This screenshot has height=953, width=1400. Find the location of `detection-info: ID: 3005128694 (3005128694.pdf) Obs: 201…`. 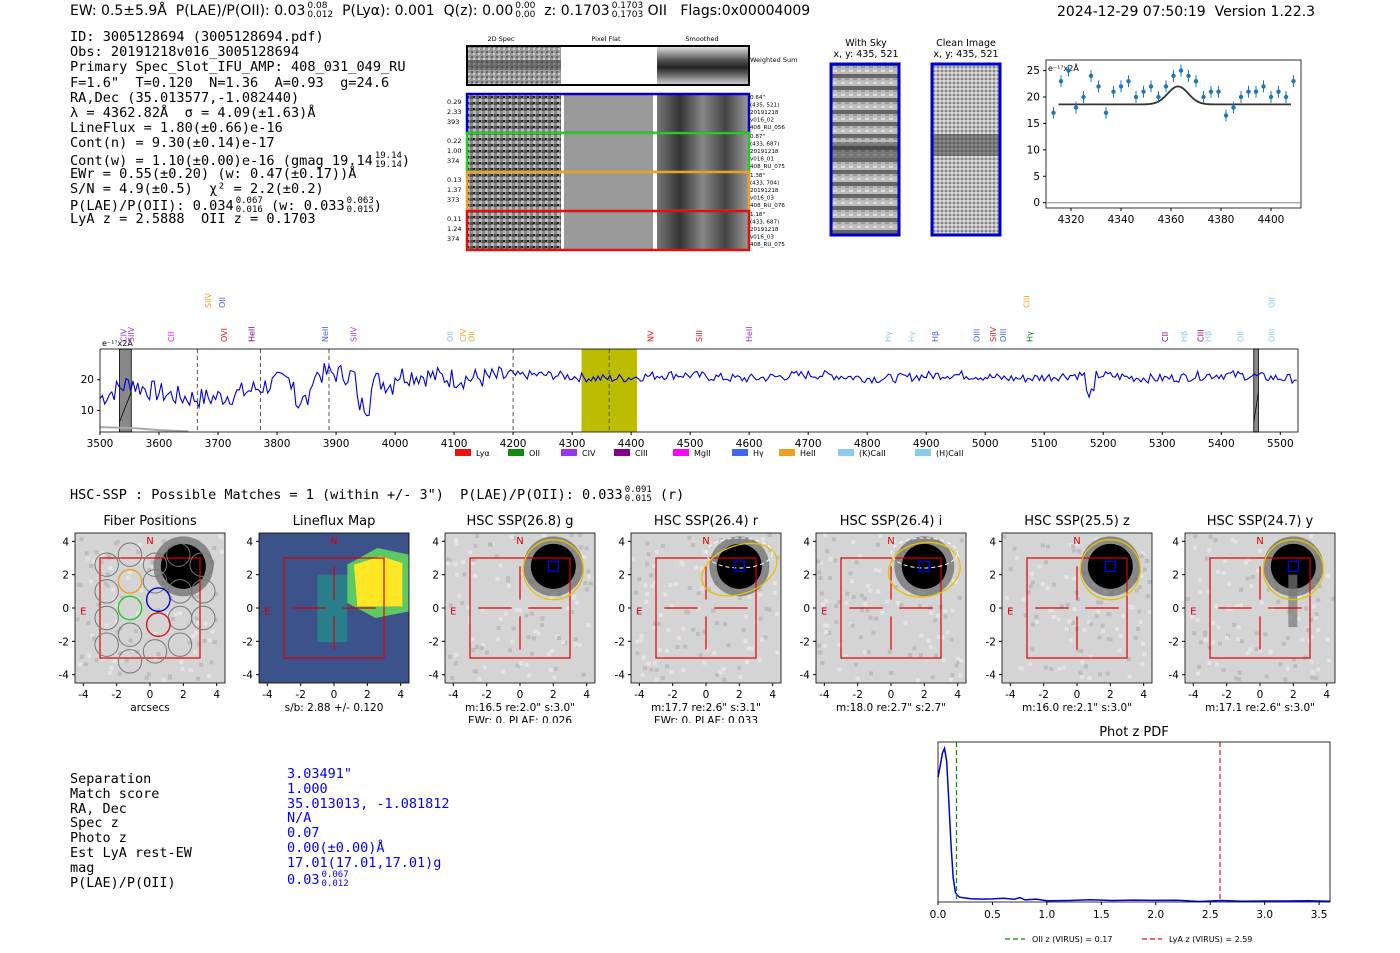

detection-info: ID: 3005128694 (3005128694.pdf) Obs: 201… is located at coordinates (240, 128).